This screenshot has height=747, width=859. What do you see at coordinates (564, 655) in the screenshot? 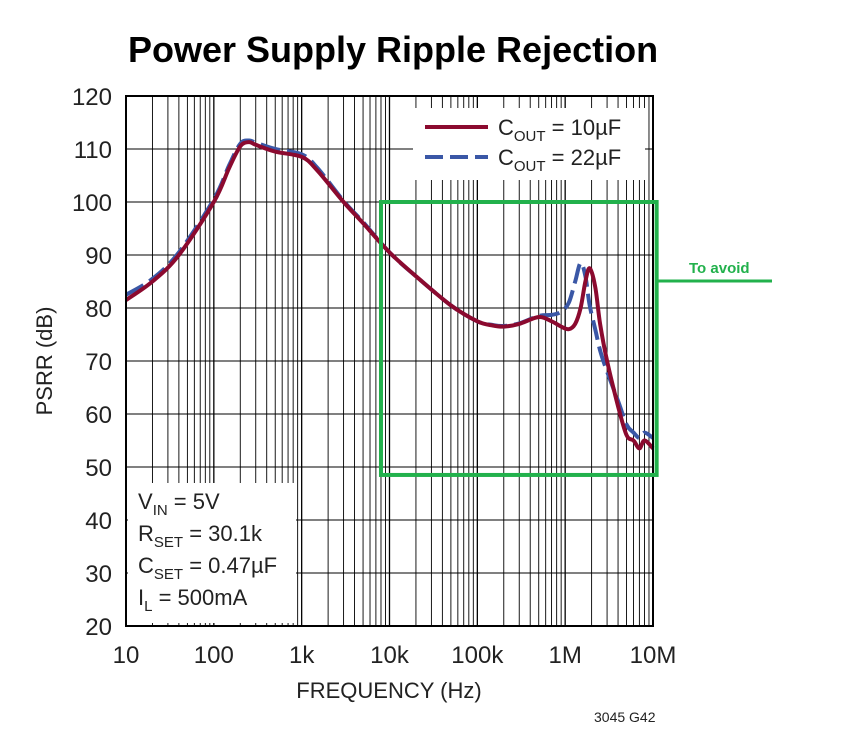
I see `x-tick-label: 1M` at bounding box center [564, 655].